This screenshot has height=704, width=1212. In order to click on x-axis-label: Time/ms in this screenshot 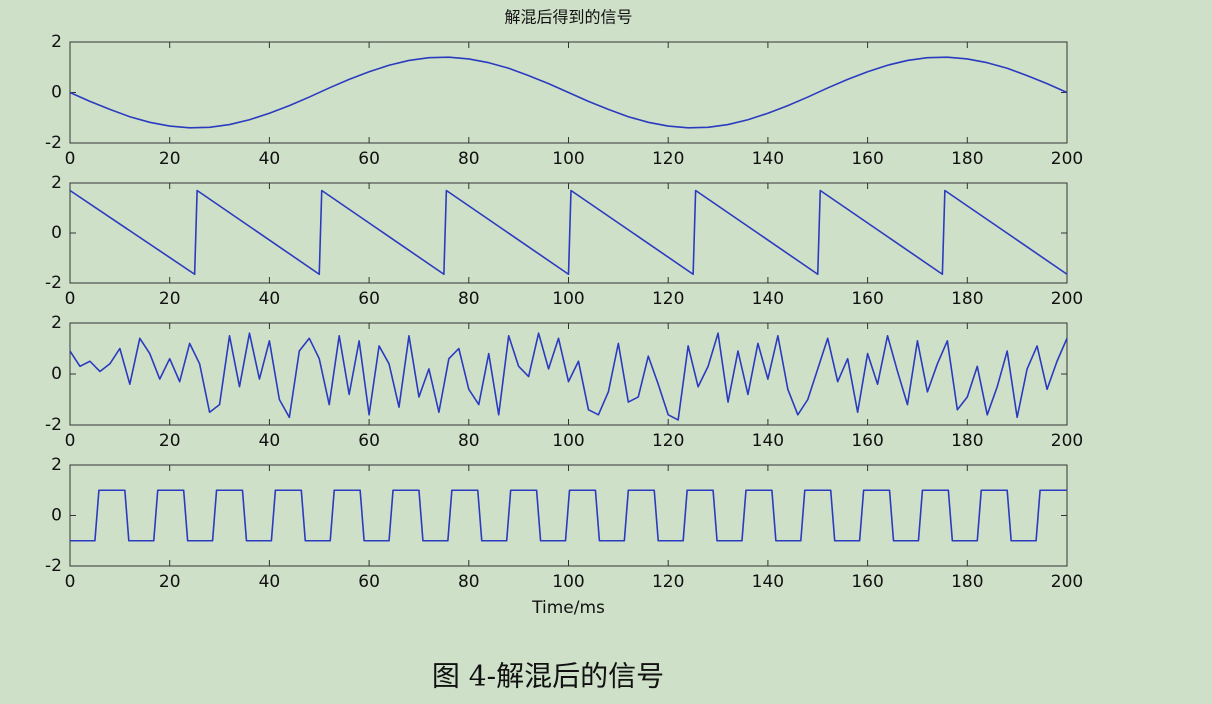, I will do `click(568, 608)`.